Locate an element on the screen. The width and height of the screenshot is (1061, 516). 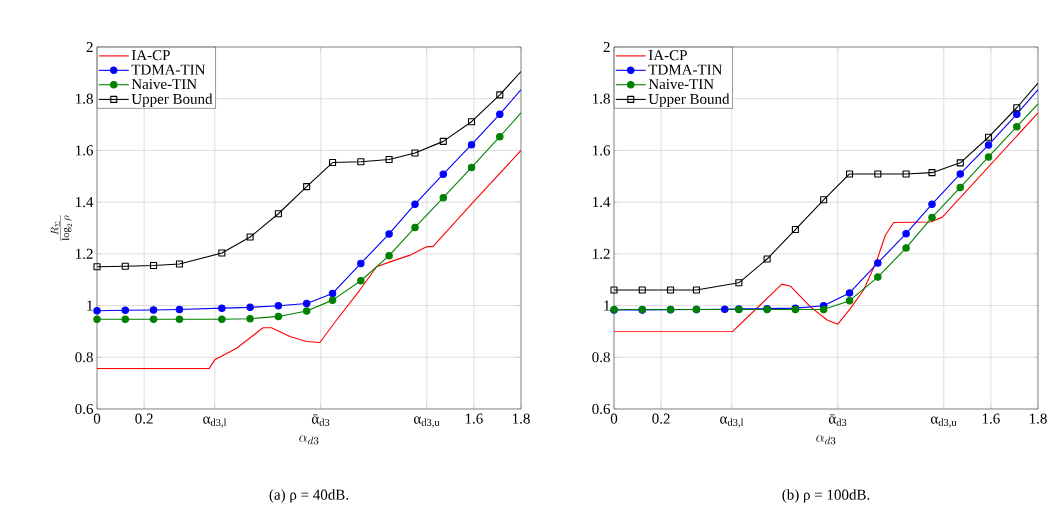
y-axis-title: $\frac{R_{\Sigma}}{\log_2 \rho}$ is located at coordinates (61, 228).